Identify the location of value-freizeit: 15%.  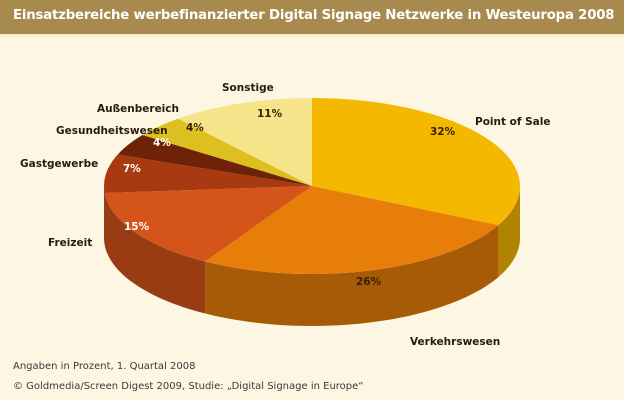
(137, 227).